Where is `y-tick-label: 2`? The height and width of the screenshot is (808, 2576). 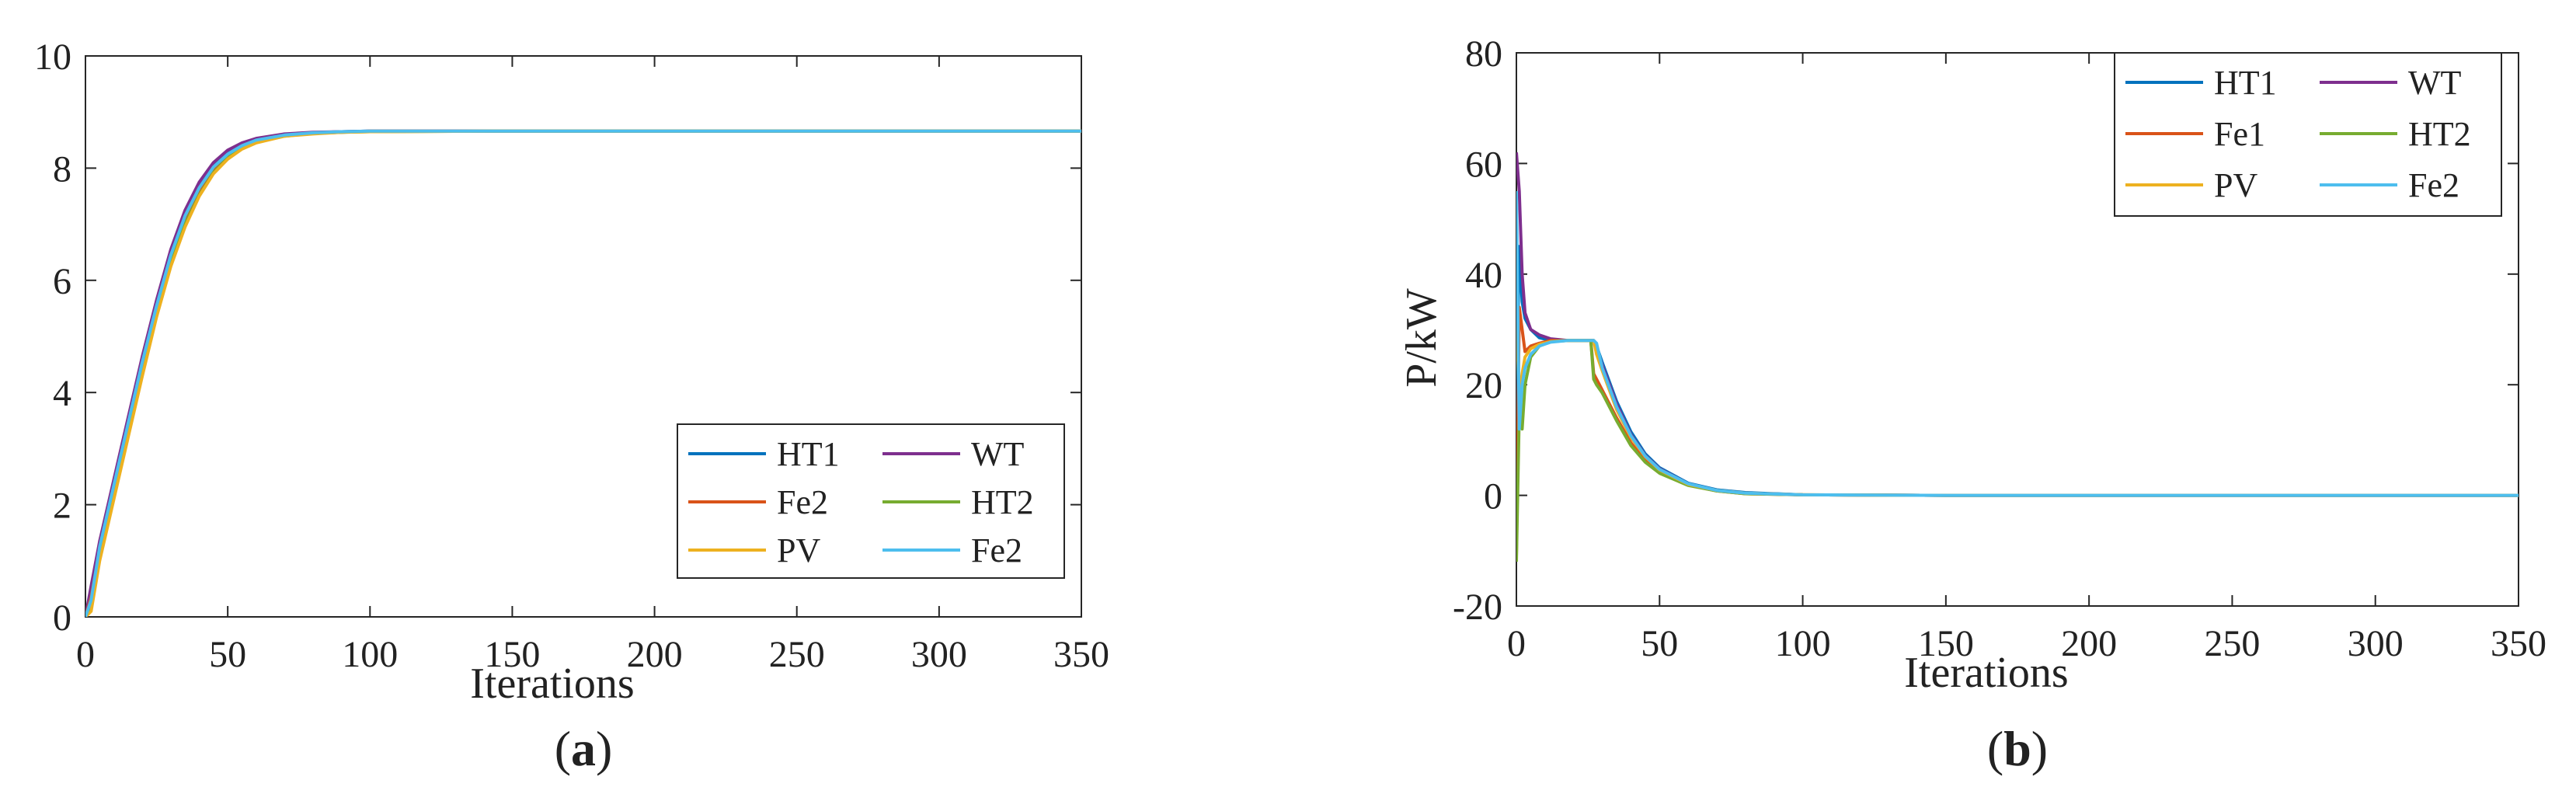 y-tick-label: 2 is located at coordinates (62, 506).